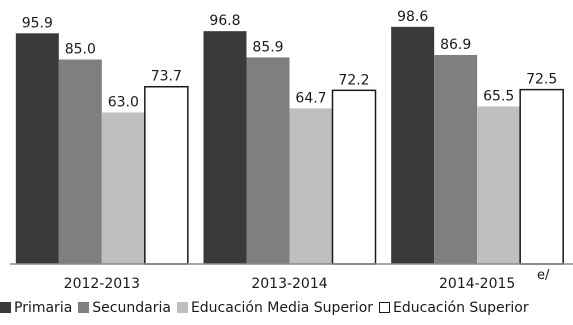 The image size is (573, 325). Describe the element at coordinates (310, 98) in the screenshot. I see `value-label-1-2: 64.7` at that location.